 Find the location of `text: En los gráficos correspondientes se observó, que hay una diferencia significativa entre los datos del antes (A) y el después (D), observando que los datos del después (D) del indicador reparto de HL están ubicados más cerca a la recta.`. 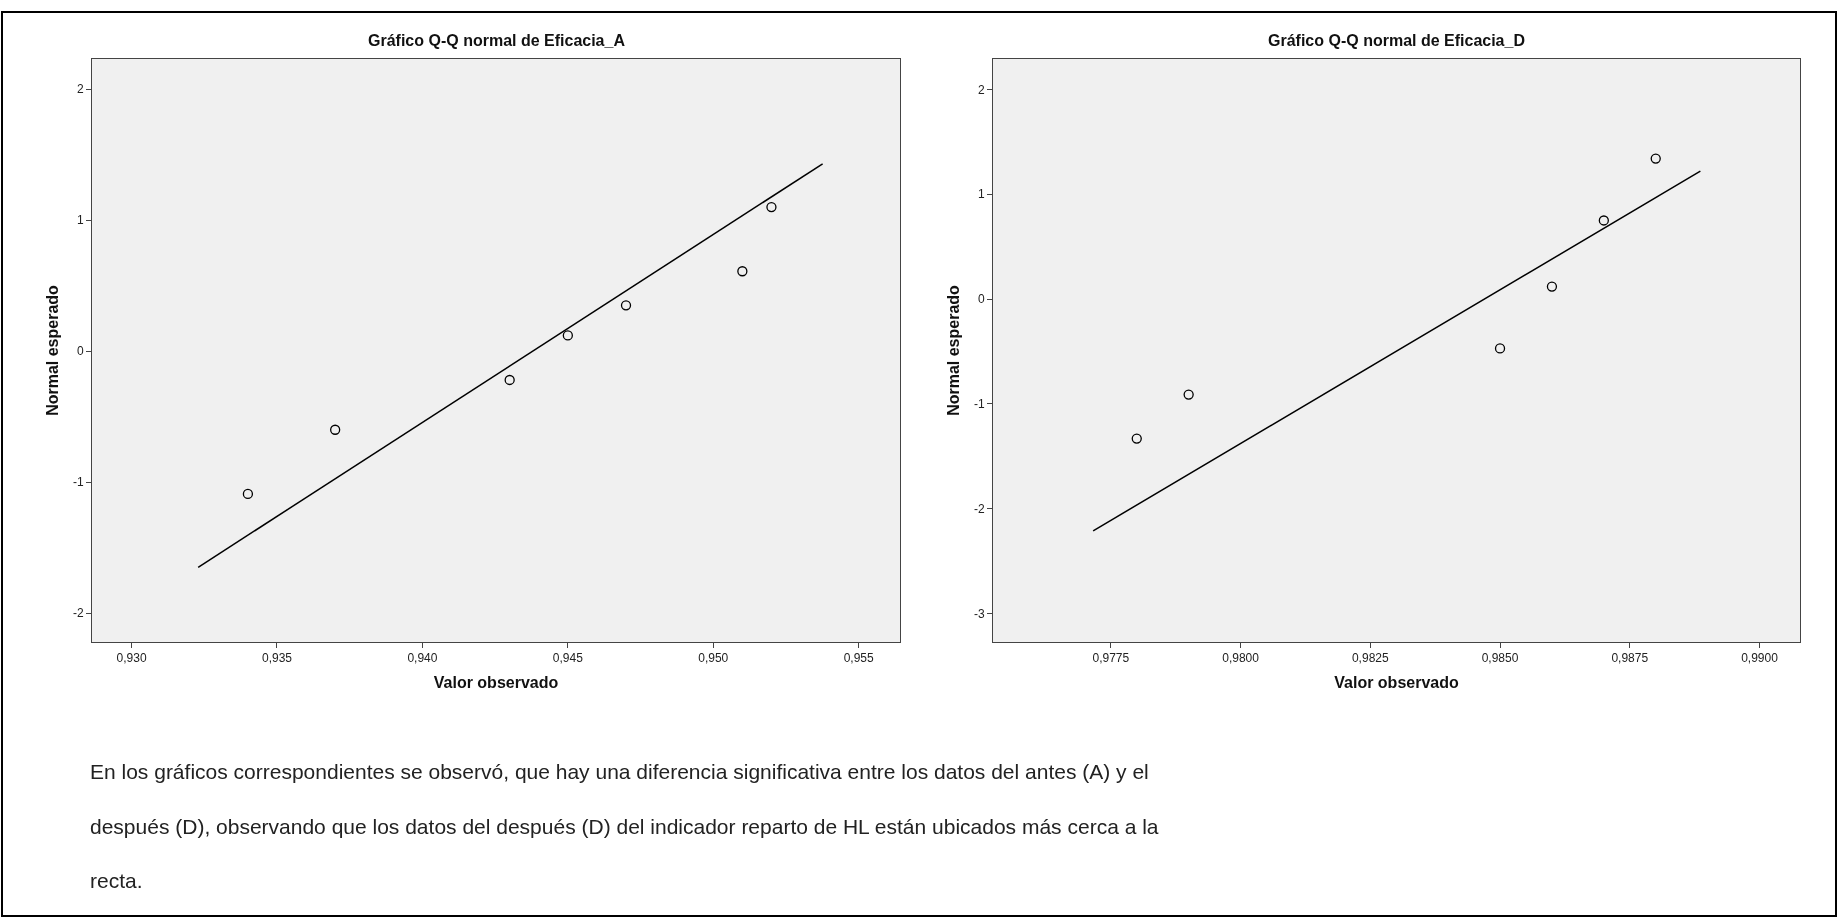

text: En los gráficos correspondientes se observó, que hay una diferencia significativa entre los datos del antes (A) y el después (D), observando que los datos del después (D) del indicador reparto de HL están ubicados más cerca a la recta. is located at coordinates (624, 826).